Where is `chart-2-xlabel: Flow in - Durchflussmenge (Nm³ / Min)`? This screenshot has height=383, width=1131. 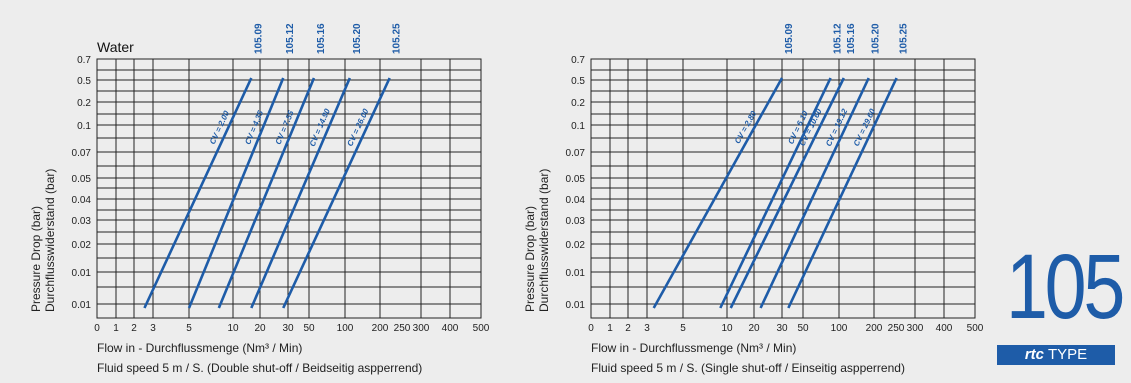
chart-2-xlabel: Flow in - Durchflussmenge (Nm³ / Min) is located at coordinates (694, 348).